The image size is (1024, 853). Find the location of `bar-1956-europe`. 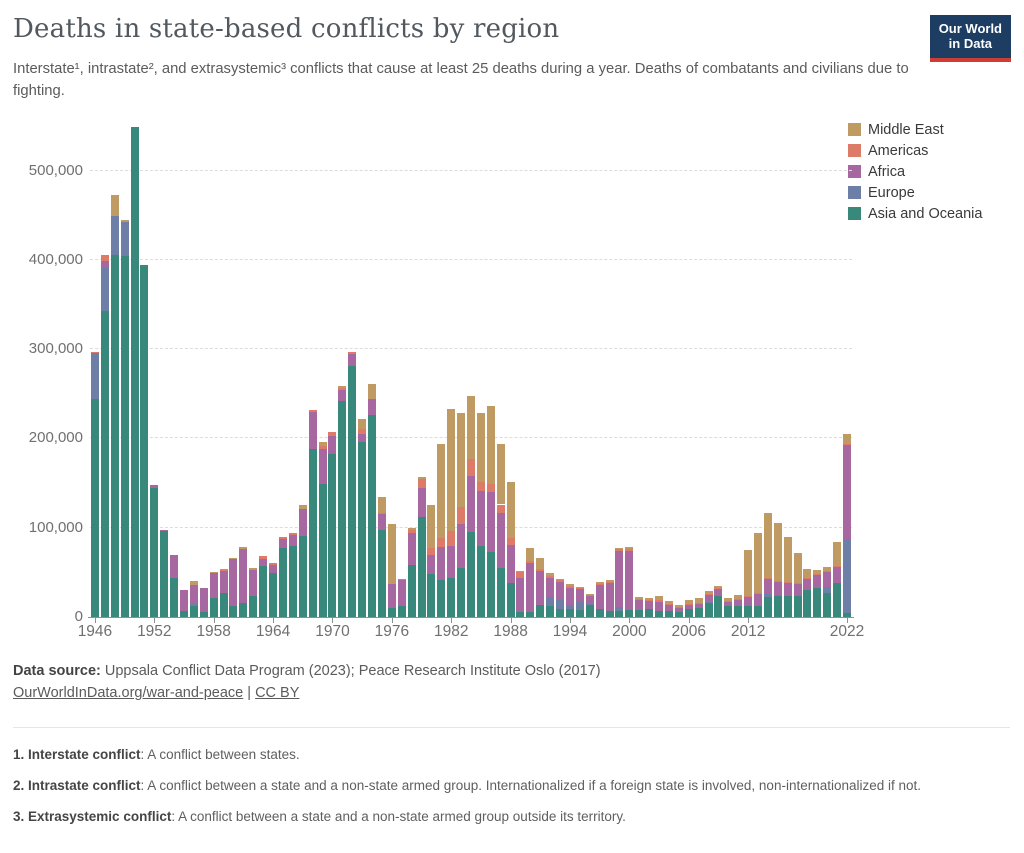

bar-1956-europe is located at coordinates (193, 605).